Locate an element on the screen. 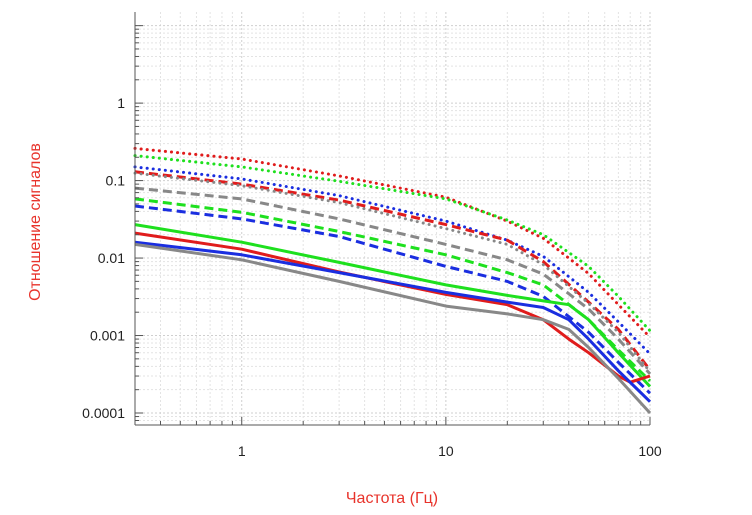 This screenshot has width=752, height=515. y-tick-label: 0.01 is located at coordinates (111, 258).